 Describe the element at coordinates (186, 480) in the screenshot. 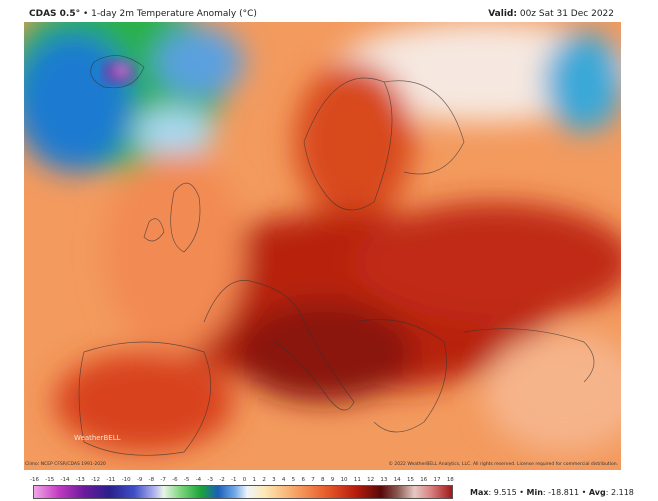

I see `colorbar-tick-label: -5` at that location.